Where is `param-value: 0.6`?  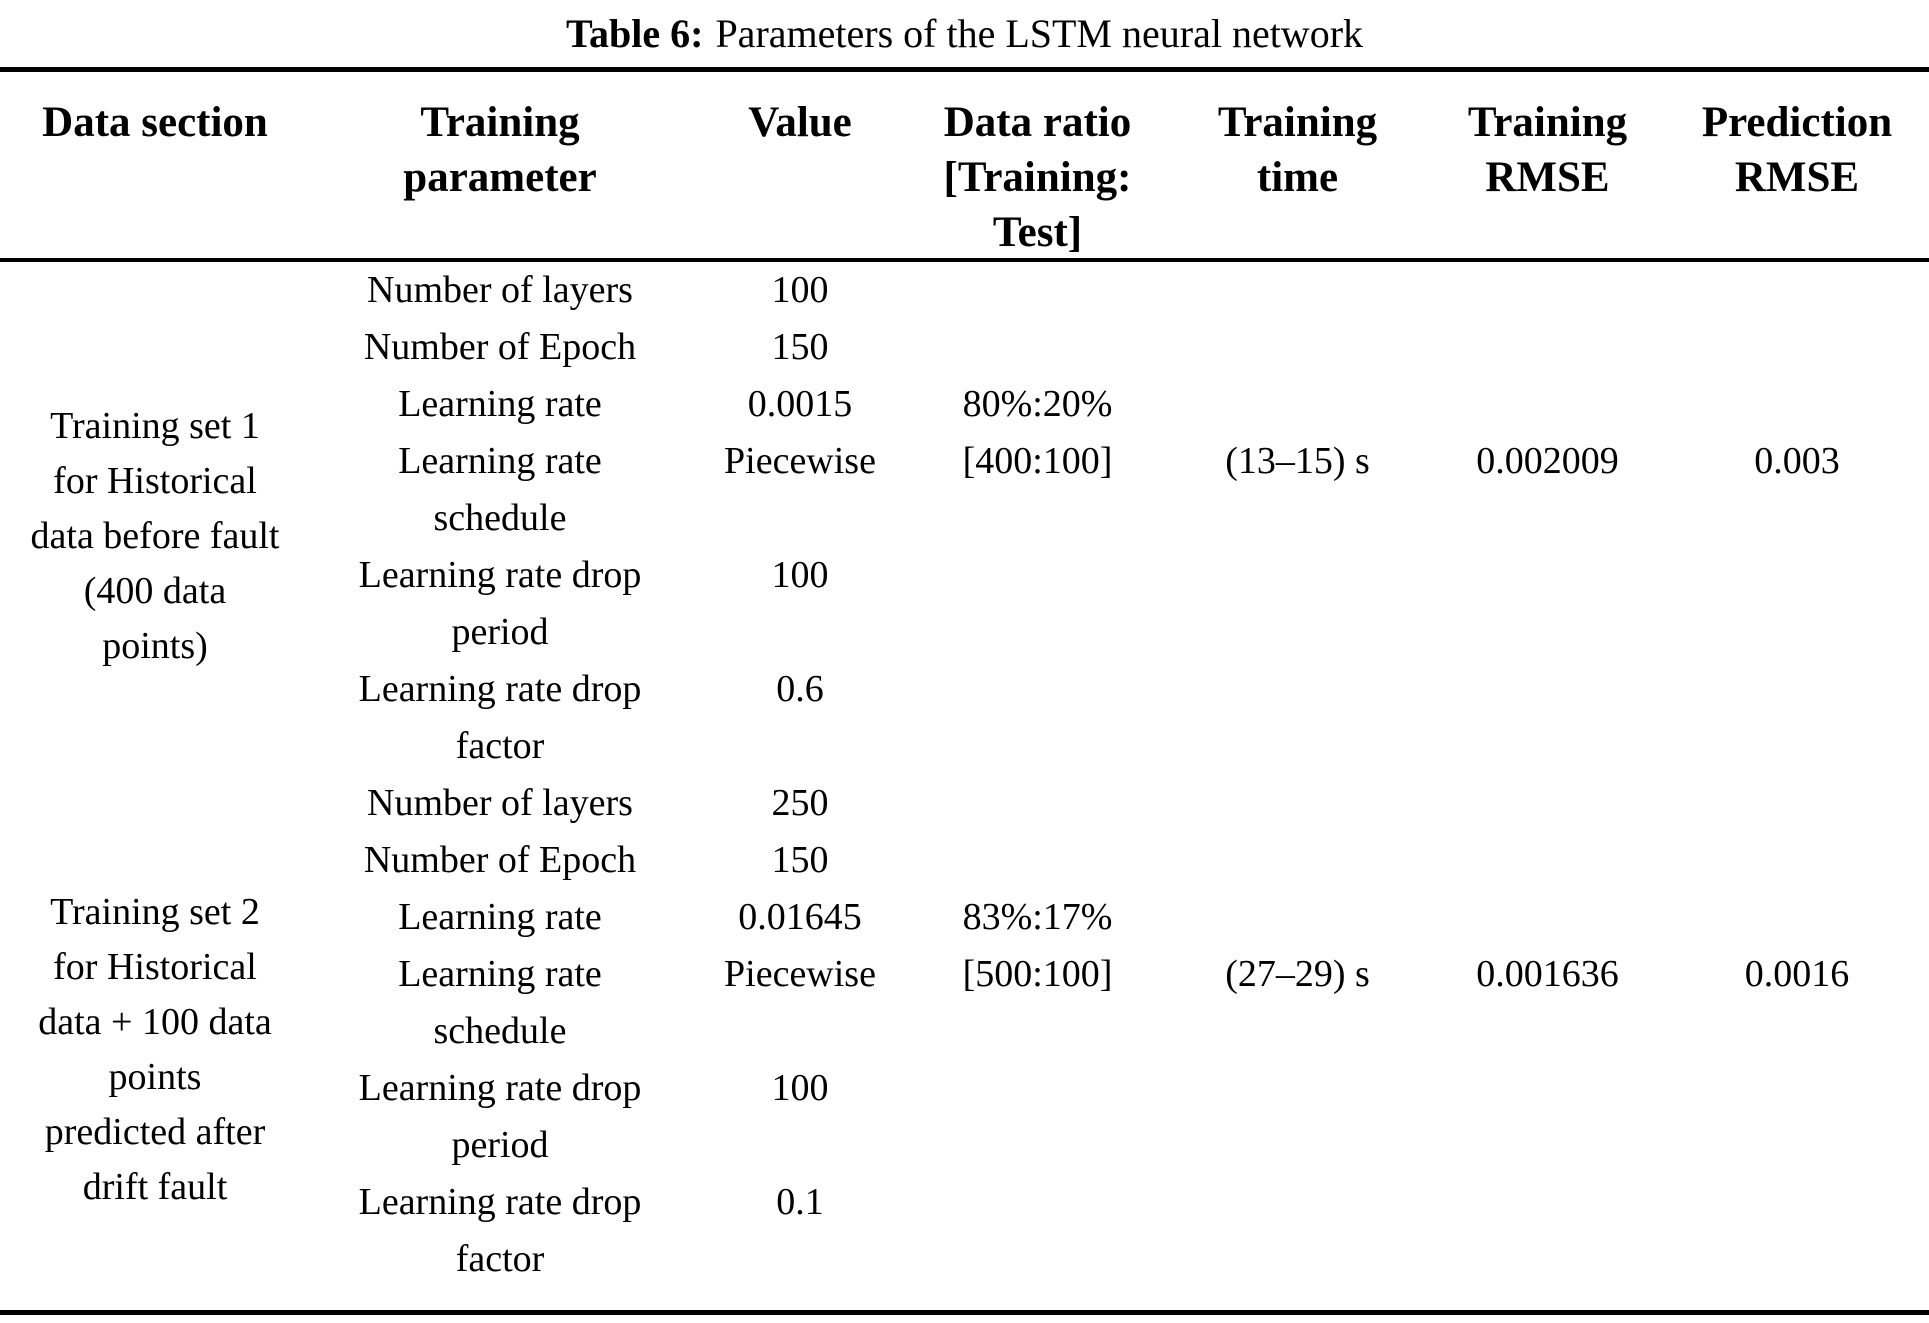
param-value: 0.6 is located at coordinates (800, 689).